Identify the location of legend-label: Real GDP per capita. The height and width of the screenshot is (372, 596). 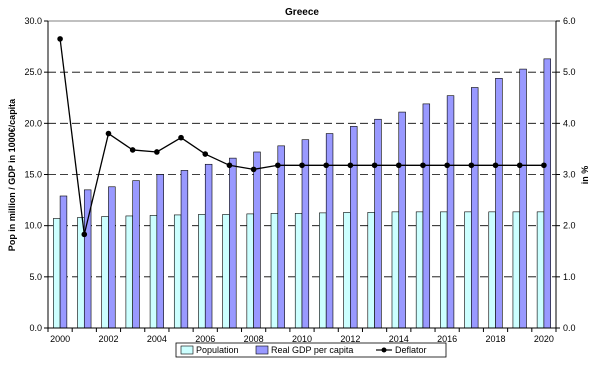
(312, 350).